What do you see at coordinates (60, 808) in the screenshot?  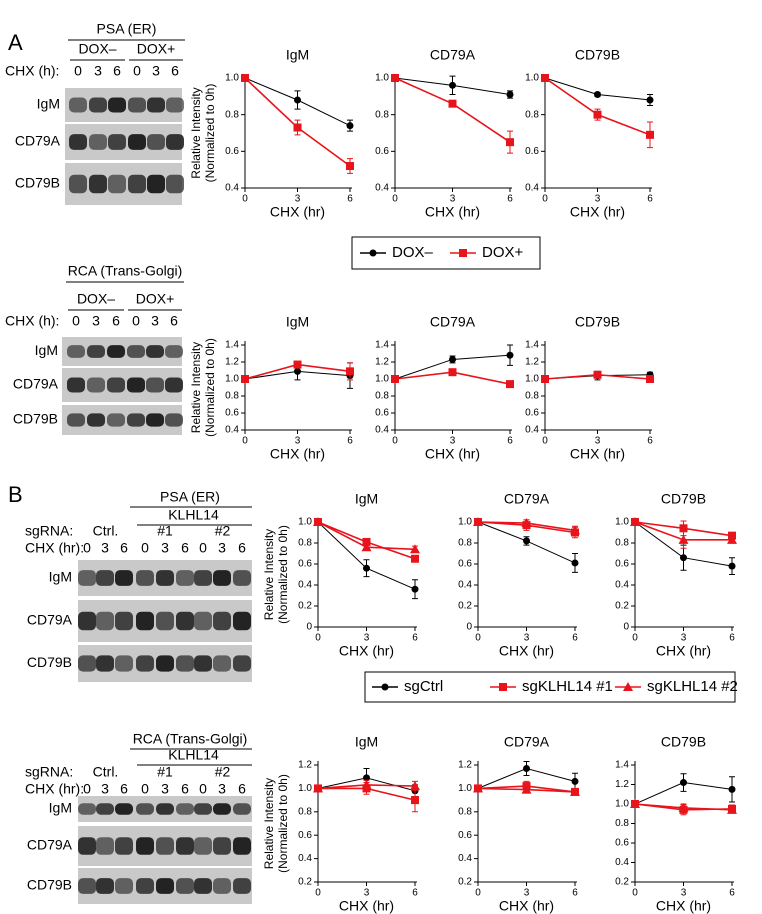 I see `row-label: IgM` at bounding box center [60, 808].